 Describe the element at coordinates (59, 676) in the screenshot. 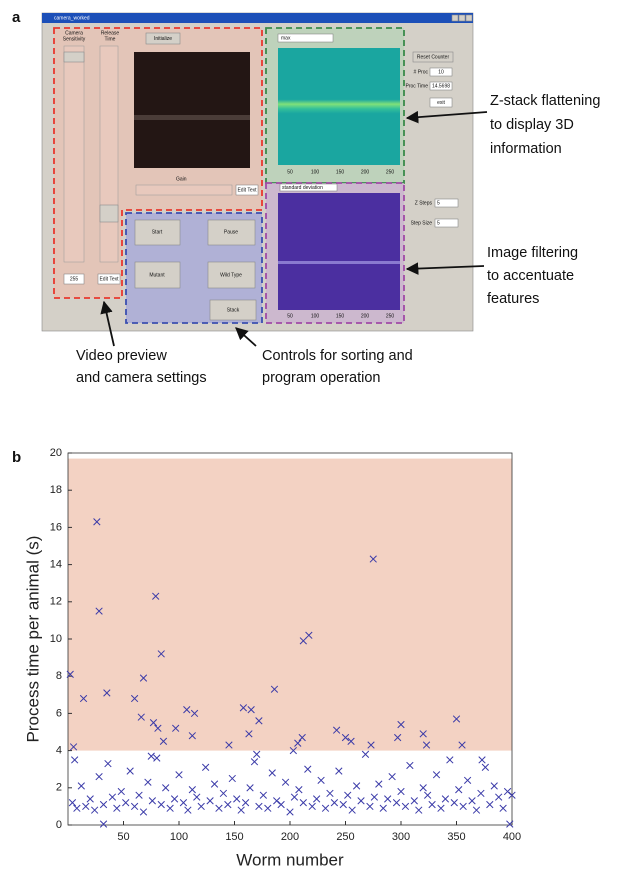

I see `y-tick-label: 8` at that location.